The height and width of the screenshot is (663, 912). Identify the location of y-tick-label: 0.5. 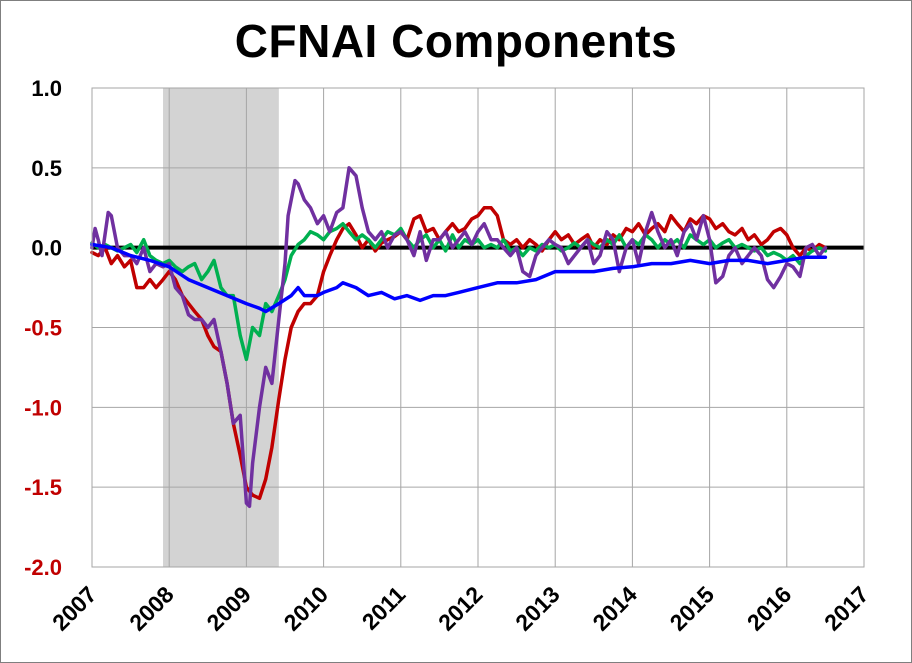
(46, 168).